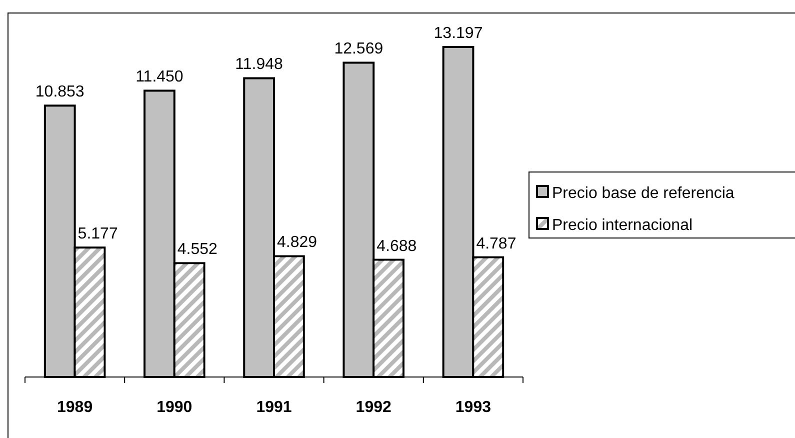 This screenshot has height=438, width=795. Describe the element at coordinates (197, 249) in the screenshot. I see `data-label: 4.552` at that location.